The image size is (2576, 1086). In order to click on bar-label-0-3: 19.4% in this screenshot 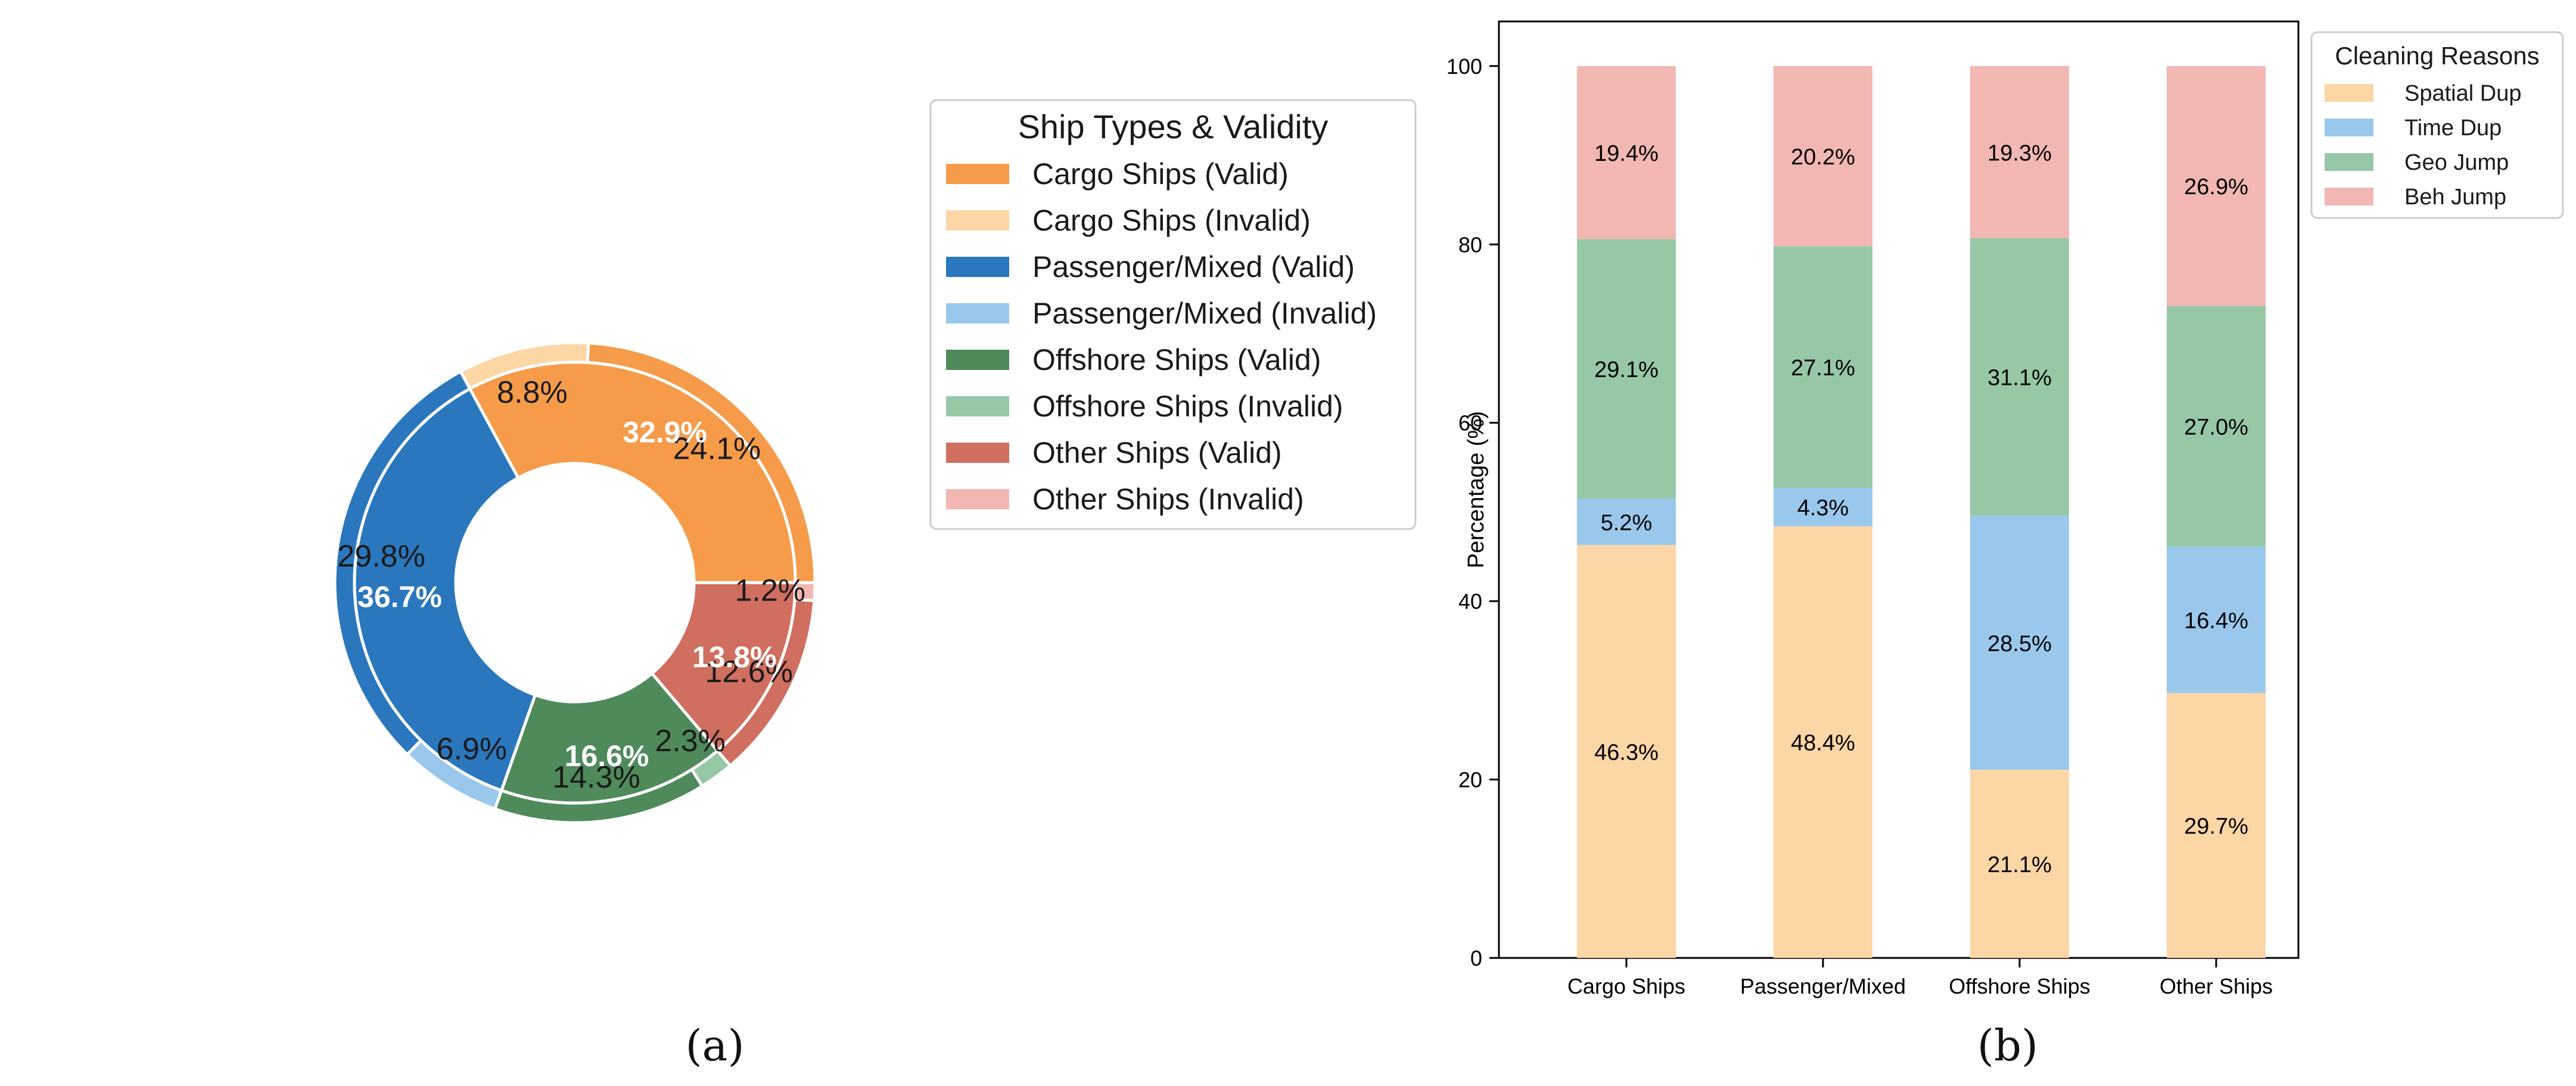, I will do `click(1626, 154)`.